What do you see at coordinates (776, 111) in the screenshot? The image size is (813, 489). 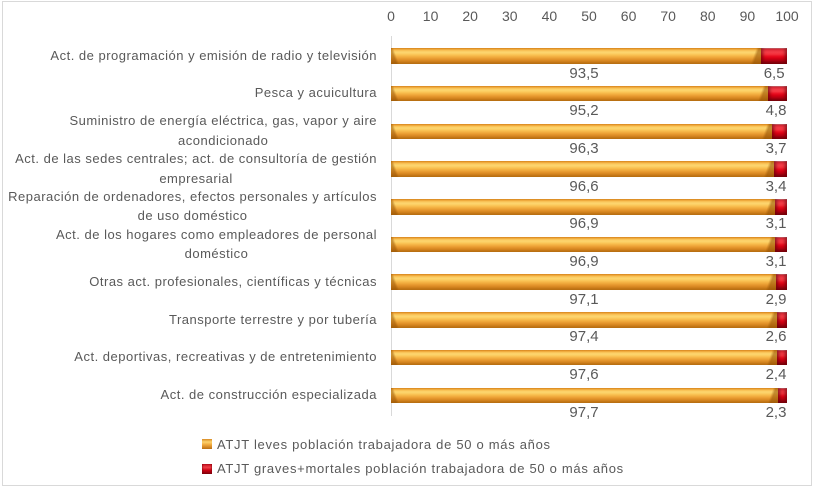 I see `value-label-graves: 4,8` at bounding box center [776, 111].